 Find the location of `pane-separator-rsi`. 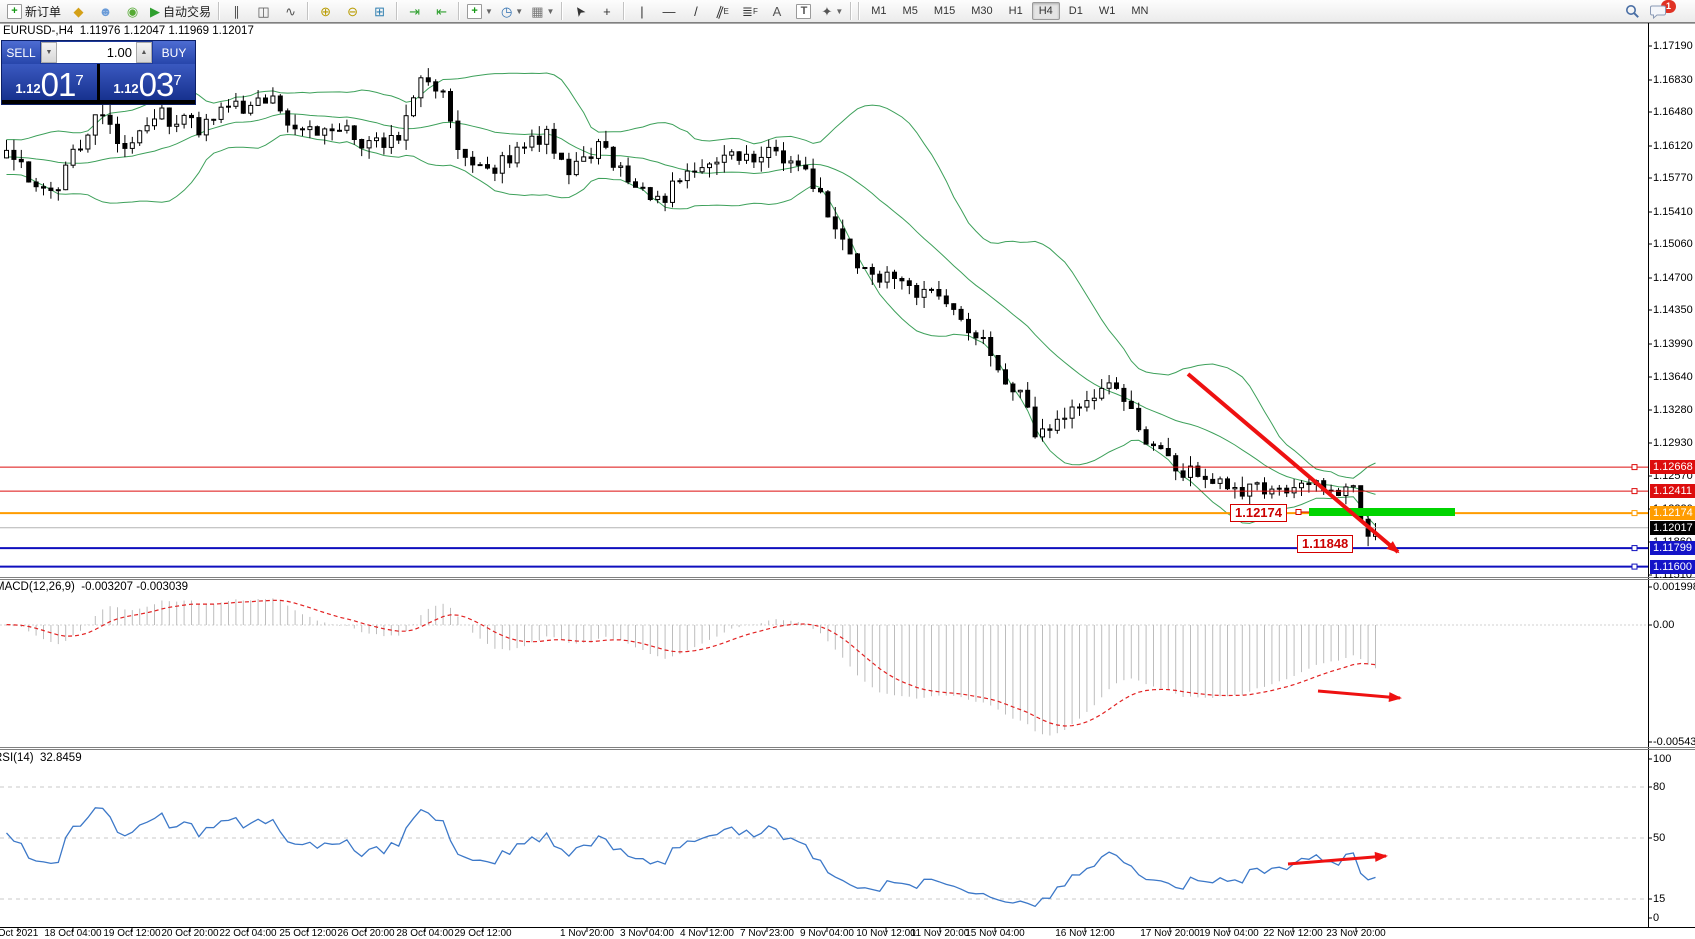

pane-separator-rsi is located at coordinates (824, 748).